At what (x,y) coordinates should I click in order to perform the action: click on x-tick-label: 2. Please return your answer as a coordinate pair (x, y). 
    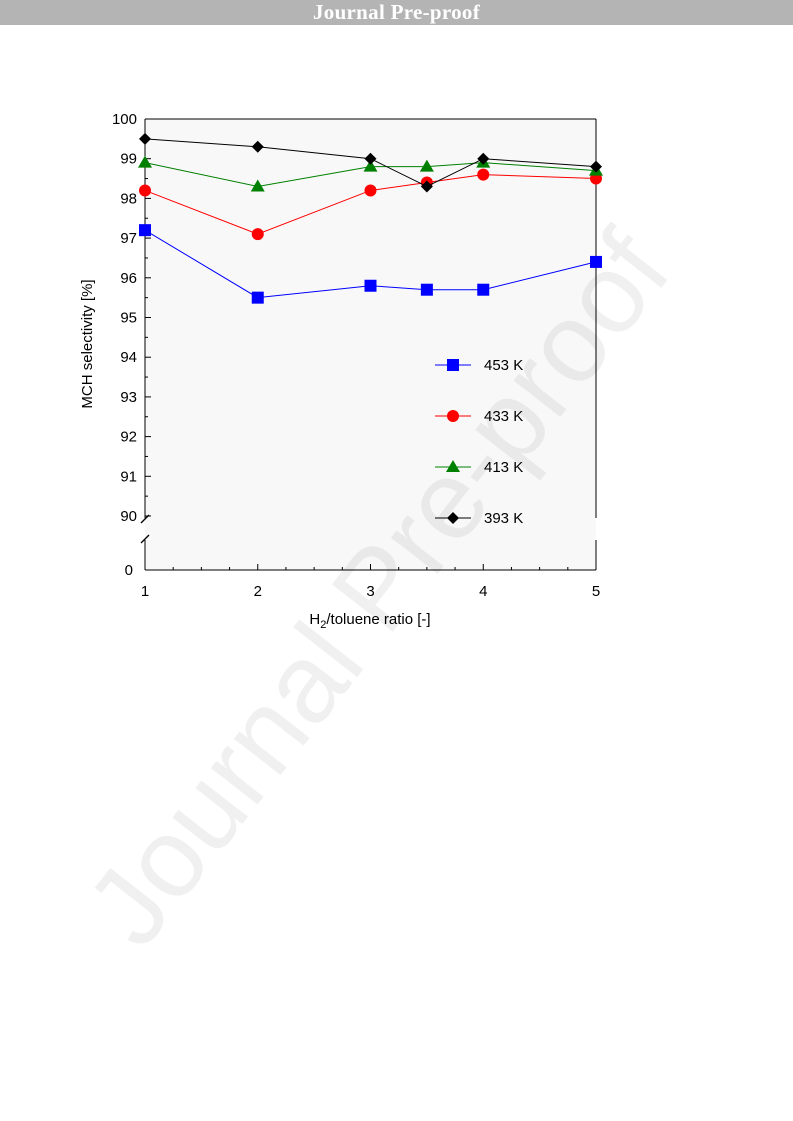
    Looking at the image, I should click on (258, 591).